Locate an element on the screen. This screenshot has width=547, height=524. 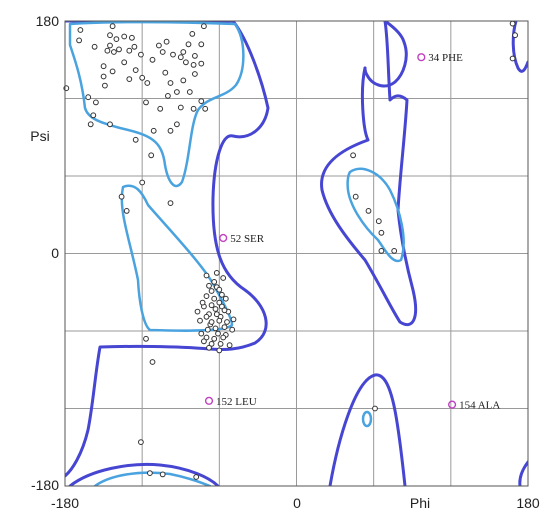
x-tick-label: 180 is located at coordinates (528, 503).